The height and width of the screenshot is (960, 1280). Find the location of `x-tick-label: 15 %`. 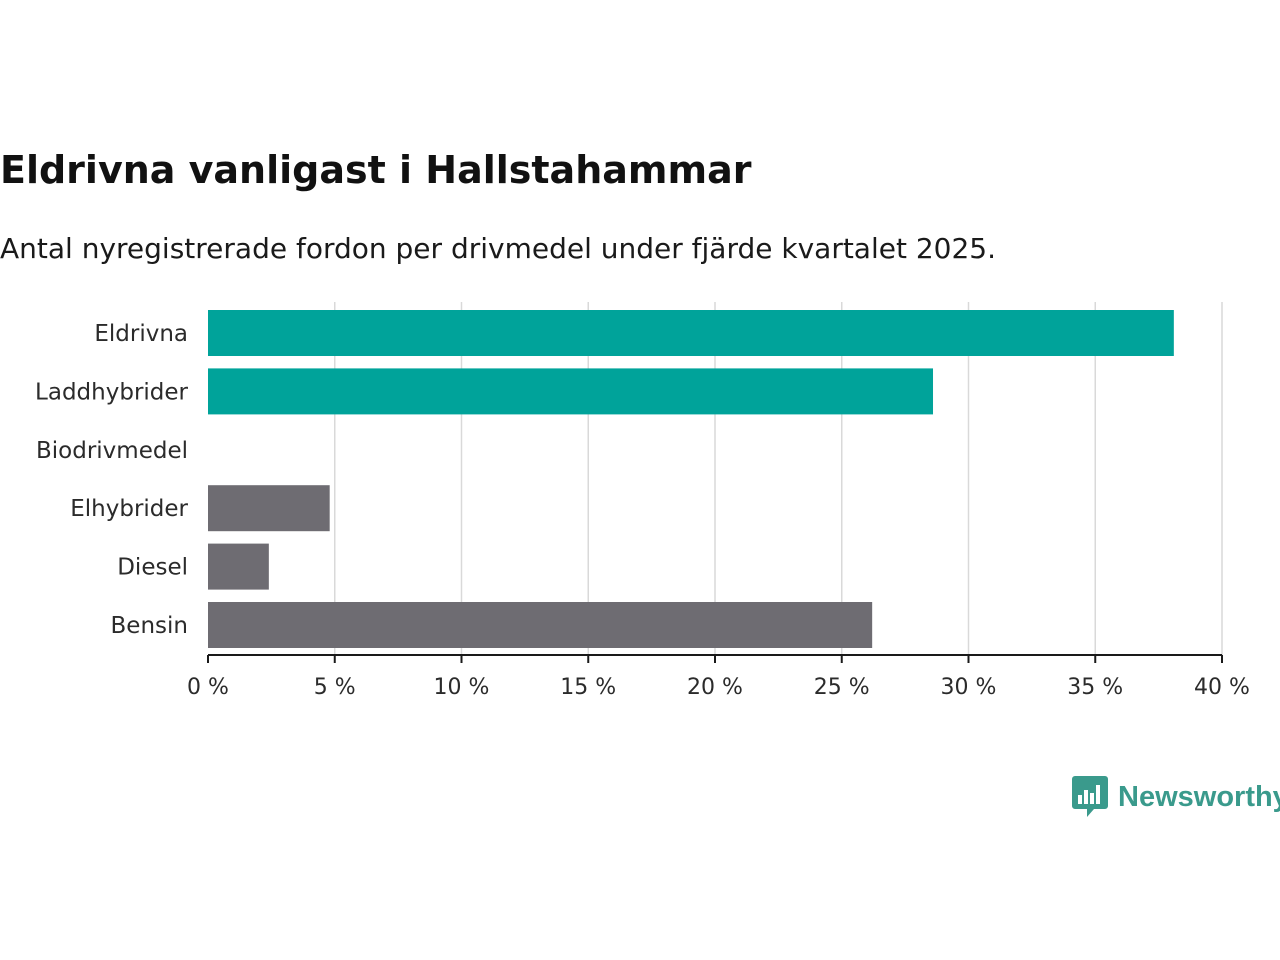

x-tick-label: 15 % is located at coordinates (588, 687).